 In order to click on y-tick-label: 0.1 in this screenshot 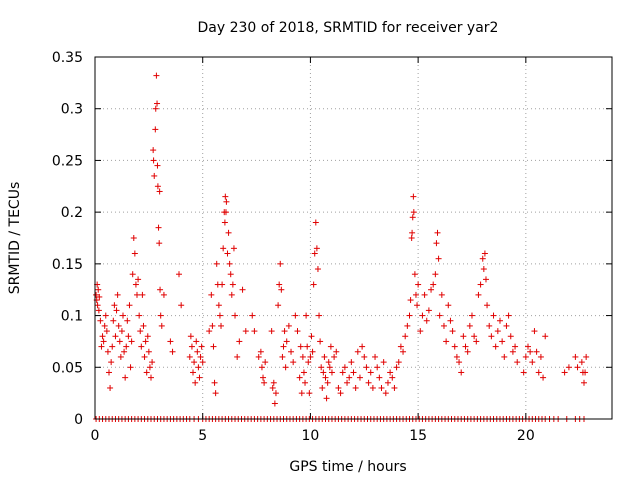, I will do `click(72, 317)`.